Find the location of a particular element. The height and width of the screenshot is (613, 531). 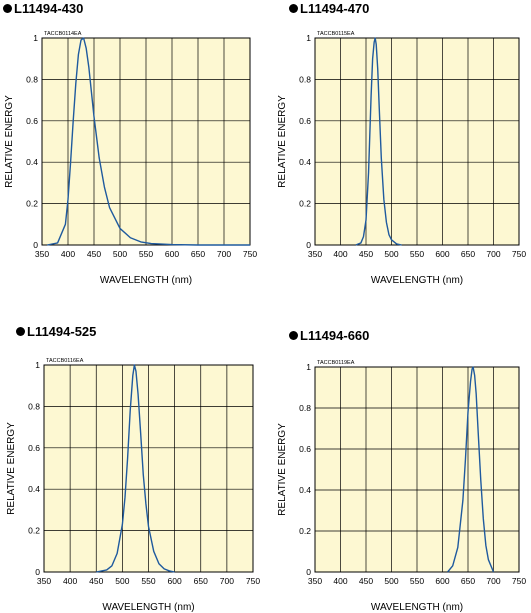

chart-title: L11494-470 is located at coordinates (329, 8).